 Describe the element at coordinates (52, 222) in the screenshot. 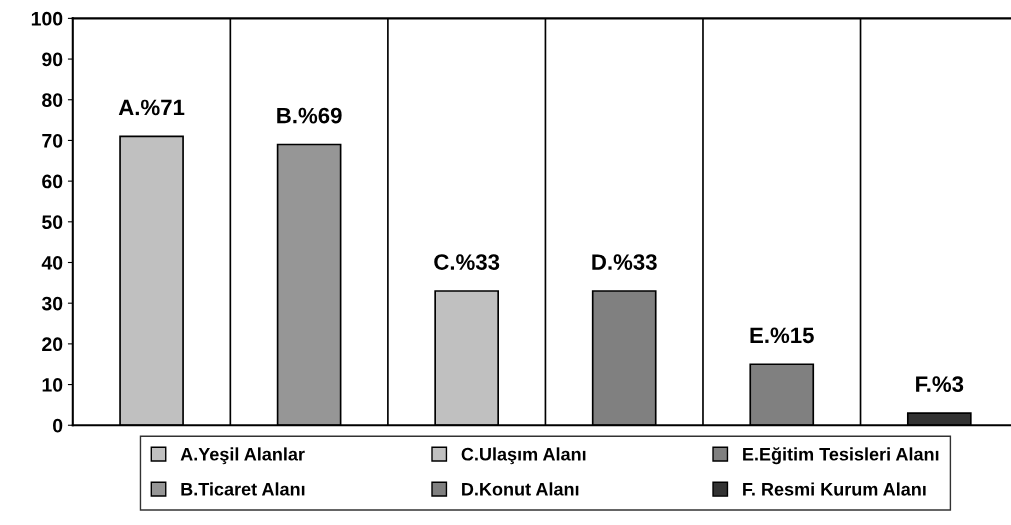

I see `y-tick-label: 50` at that location.